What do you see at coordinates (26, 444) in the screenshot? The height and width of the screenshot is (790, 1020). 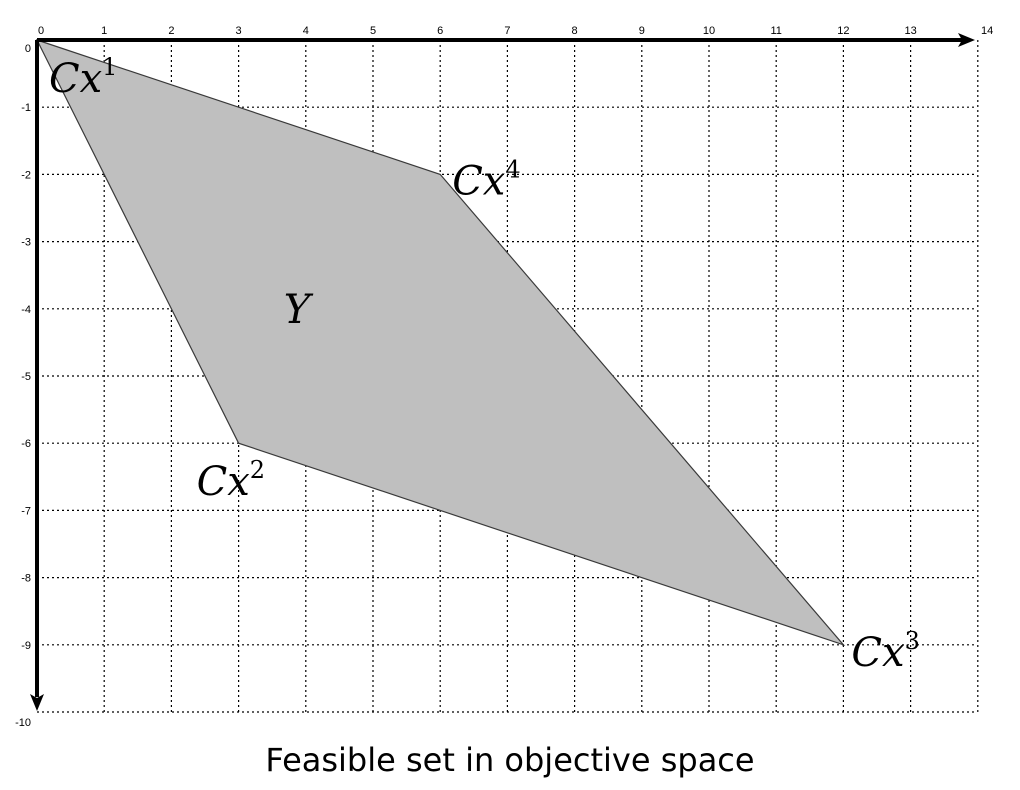 I see `y-tick-label: -6` at bounding box center [26, 444].